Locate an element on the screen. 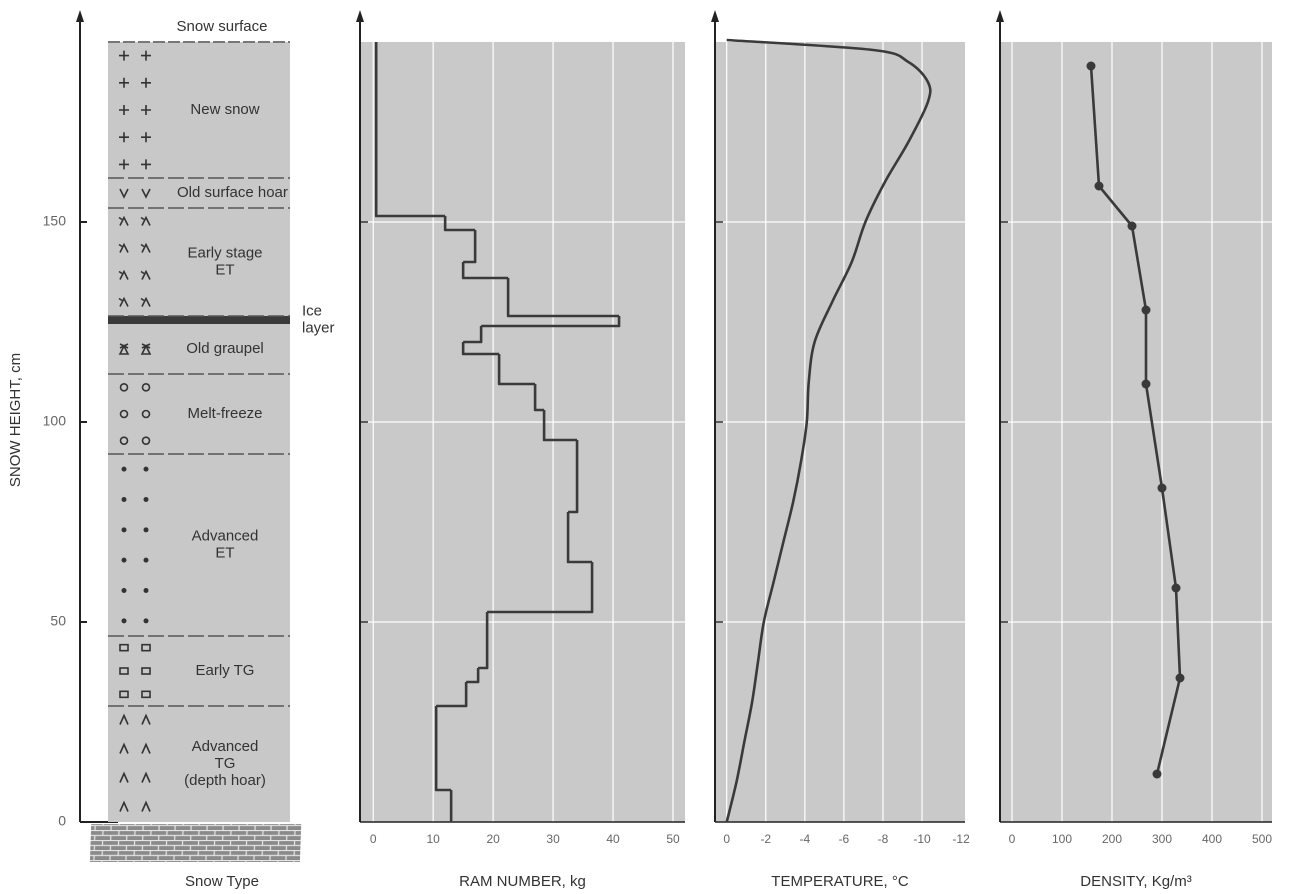  x-tick-label: -4 is located at coordinates (805, 839).